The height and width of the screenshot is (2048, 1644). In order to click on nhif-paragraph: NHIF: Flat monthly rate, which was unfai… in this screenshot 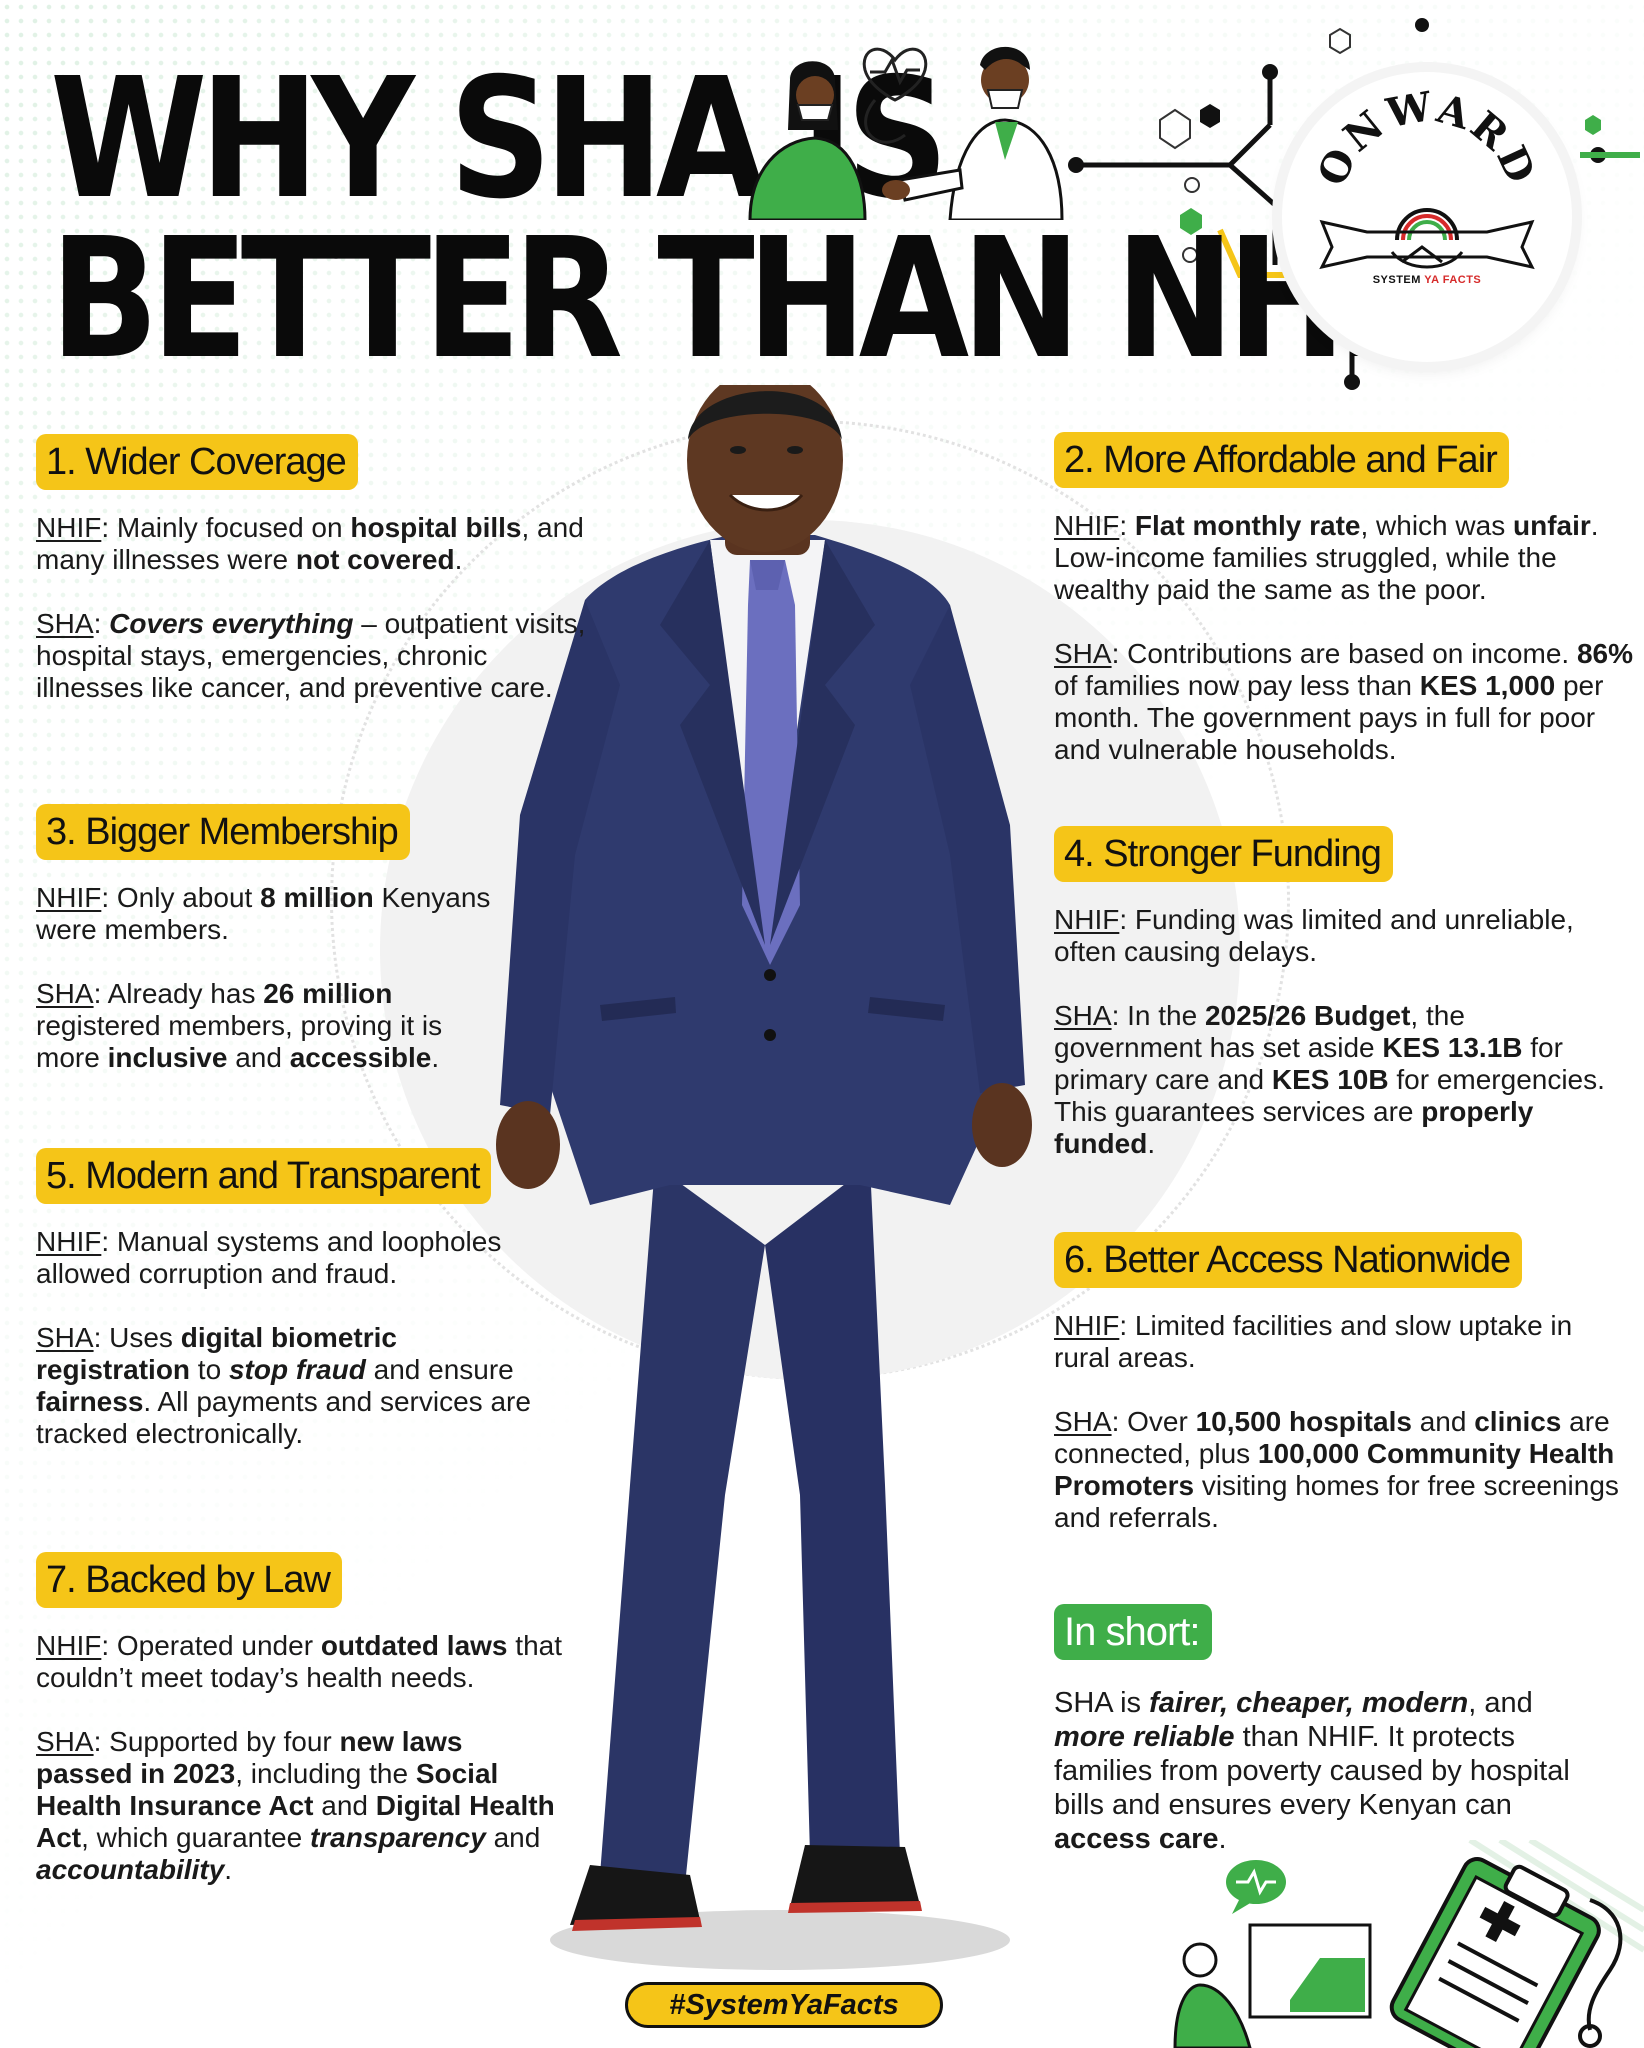, I will do `click(1326, 557)`.